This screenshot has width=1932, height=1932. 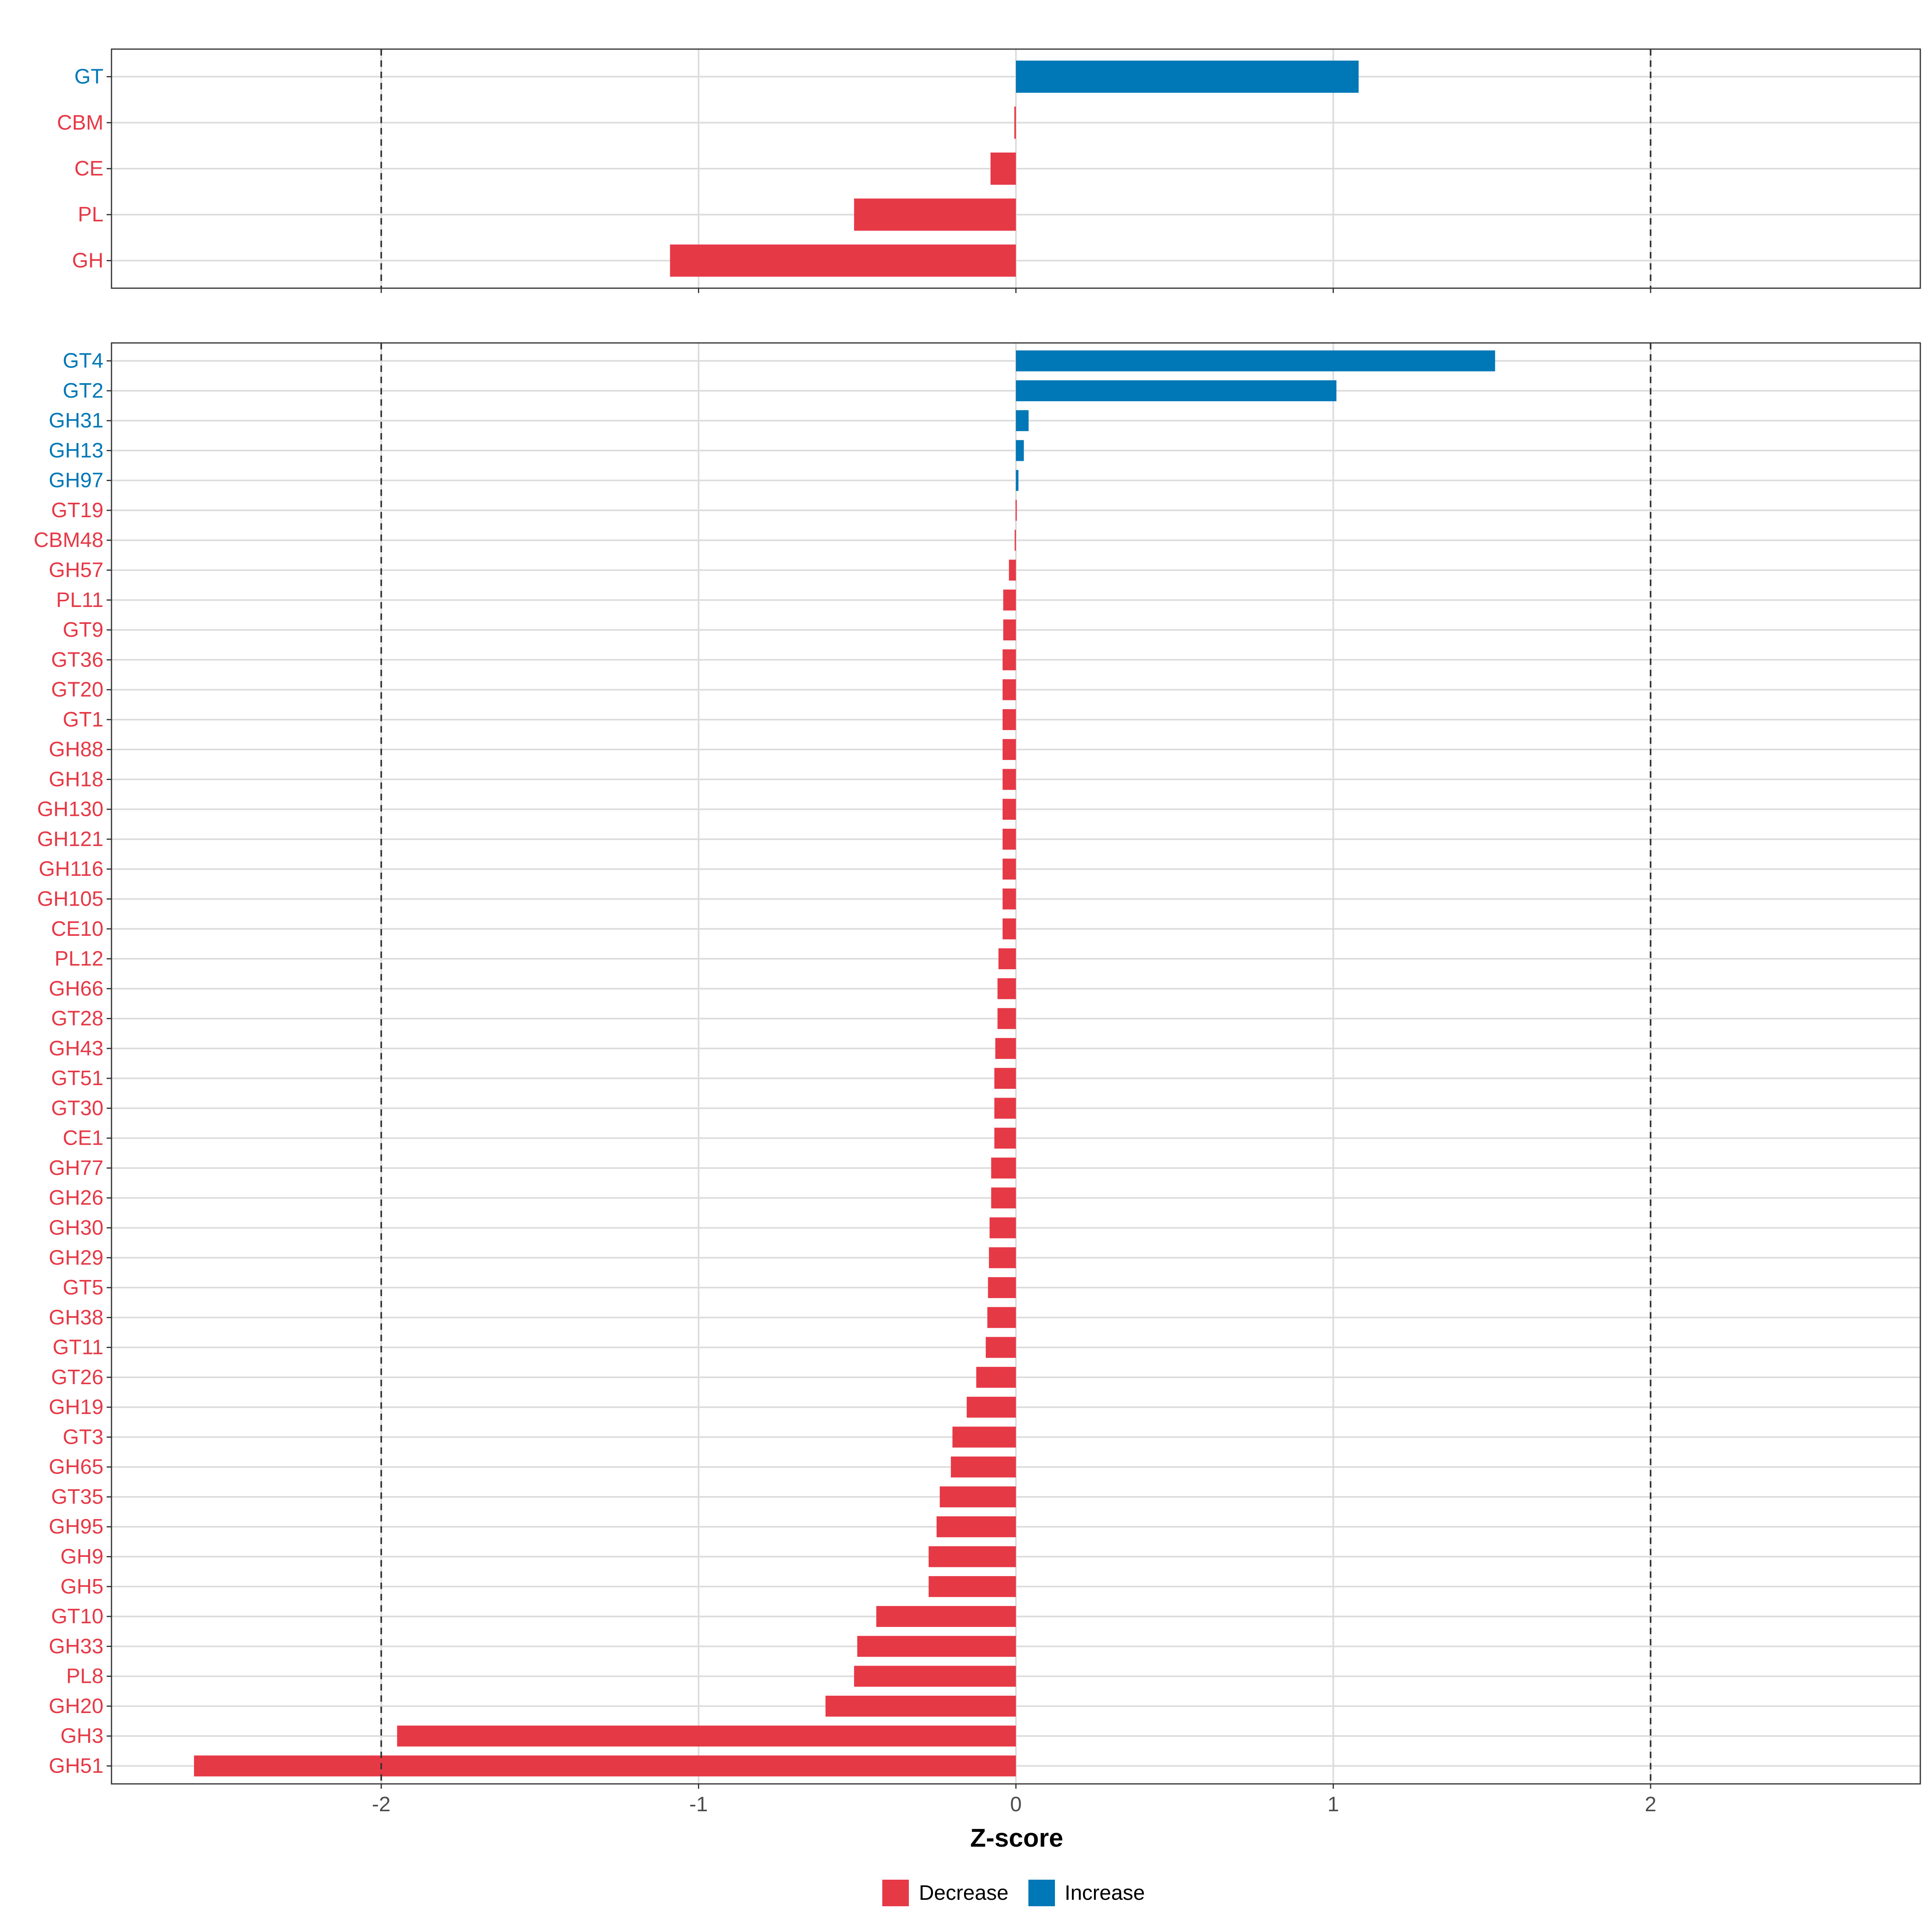 What do you see at coordinates (1009, 749) in the screenshot?
I see `bar-GH88` at bounding box center [1009, 749].